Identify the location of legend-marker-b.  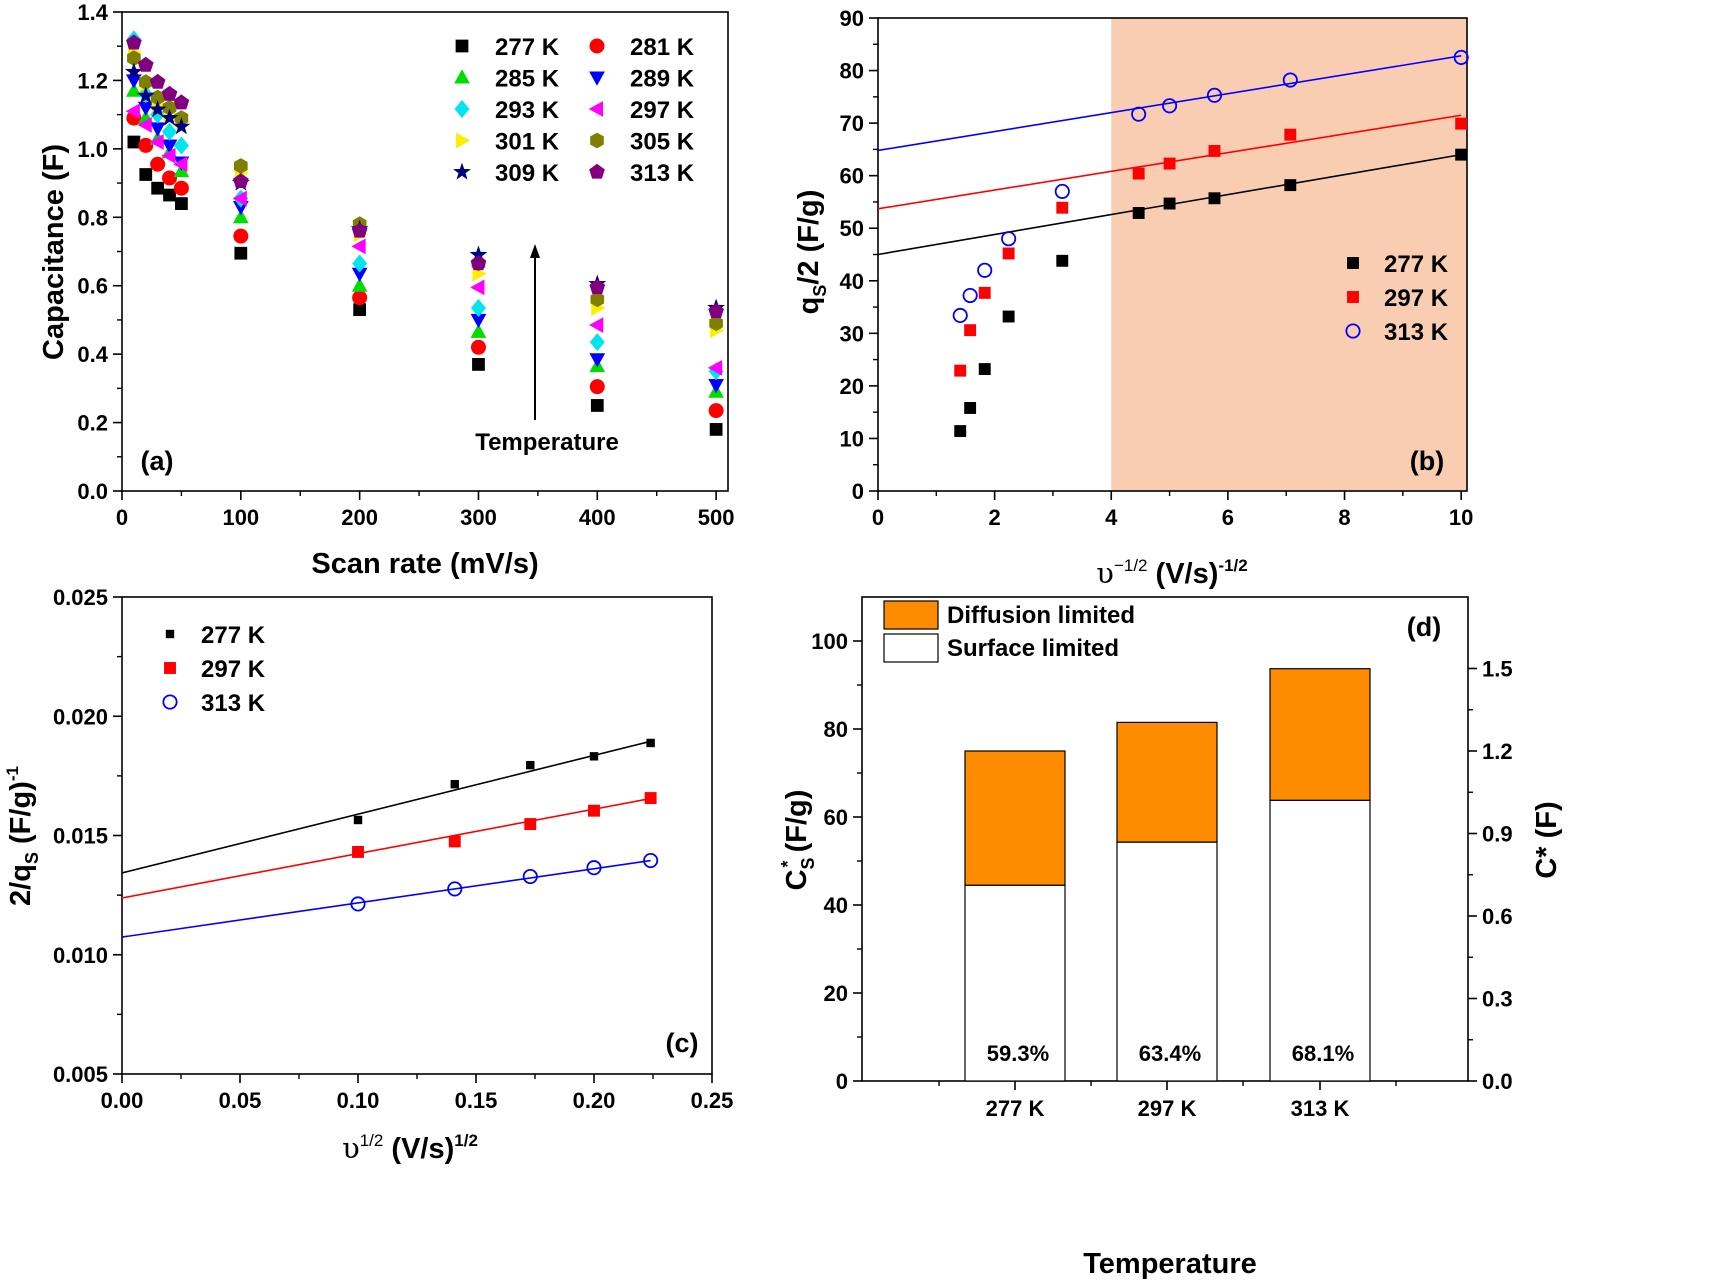
(1353, 331).